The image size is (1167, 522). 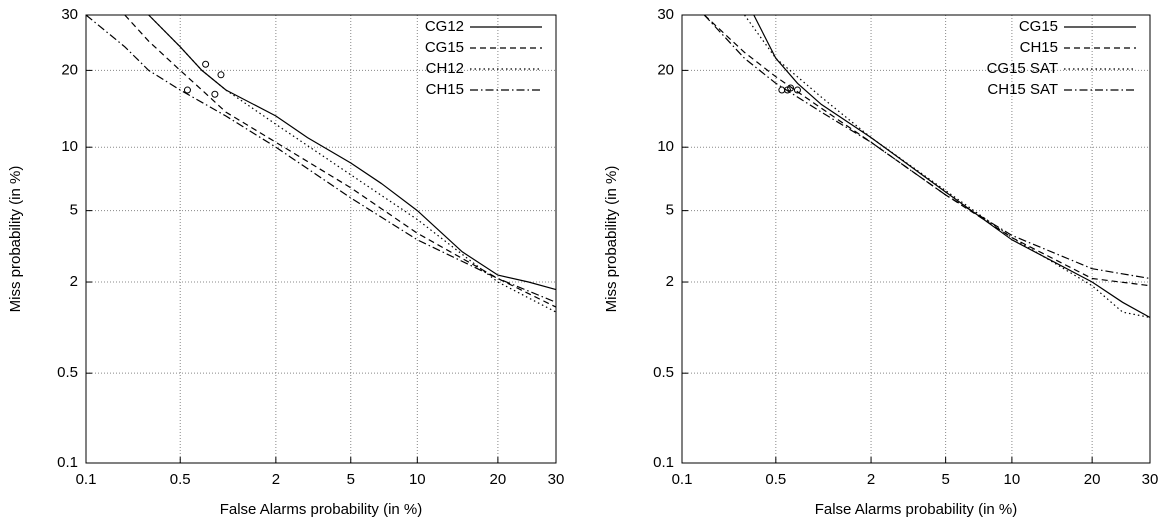 I want to click on legend-label: CH15 SAT, so click(x=1022, y=89).